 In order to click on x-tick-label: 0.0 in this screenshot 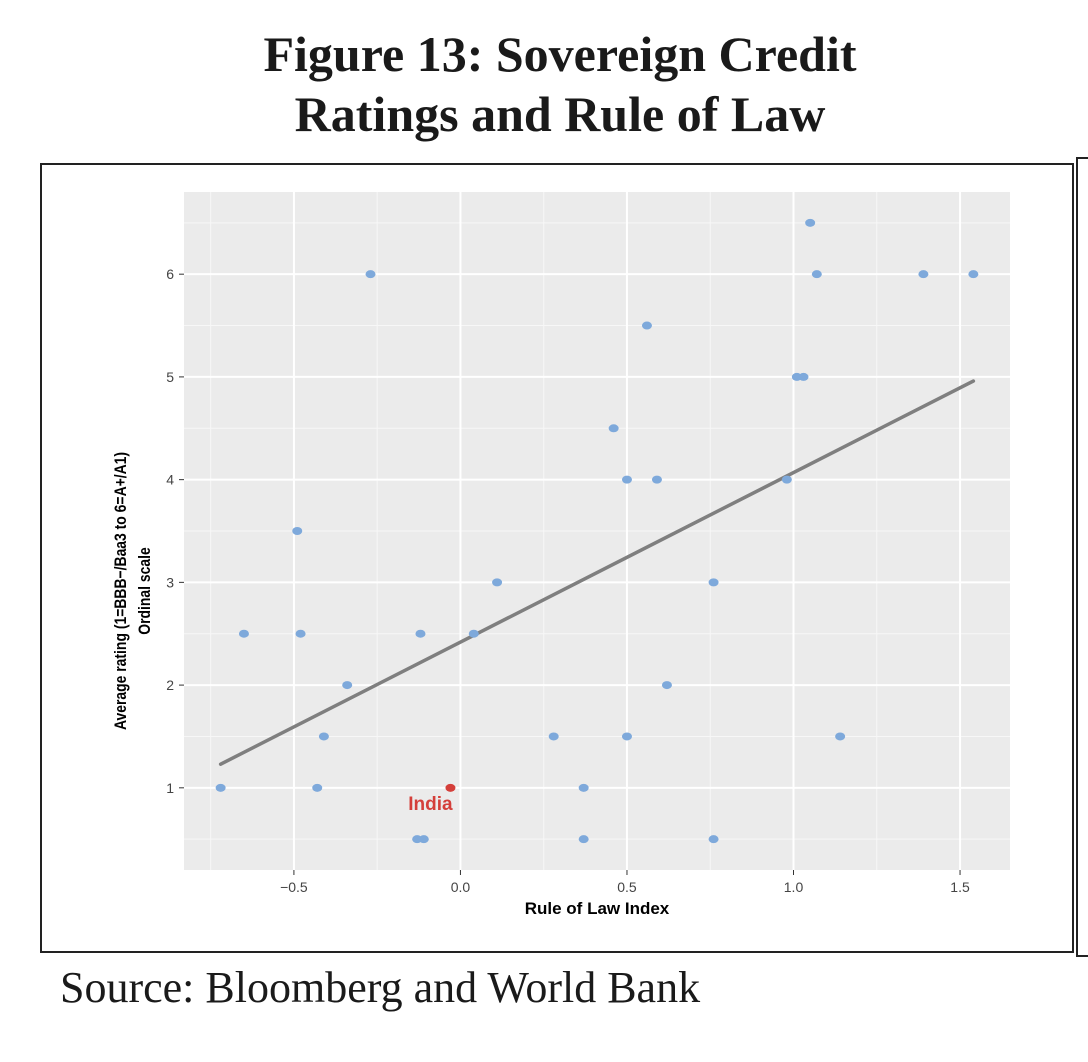, I will do `click(461, 887)`.